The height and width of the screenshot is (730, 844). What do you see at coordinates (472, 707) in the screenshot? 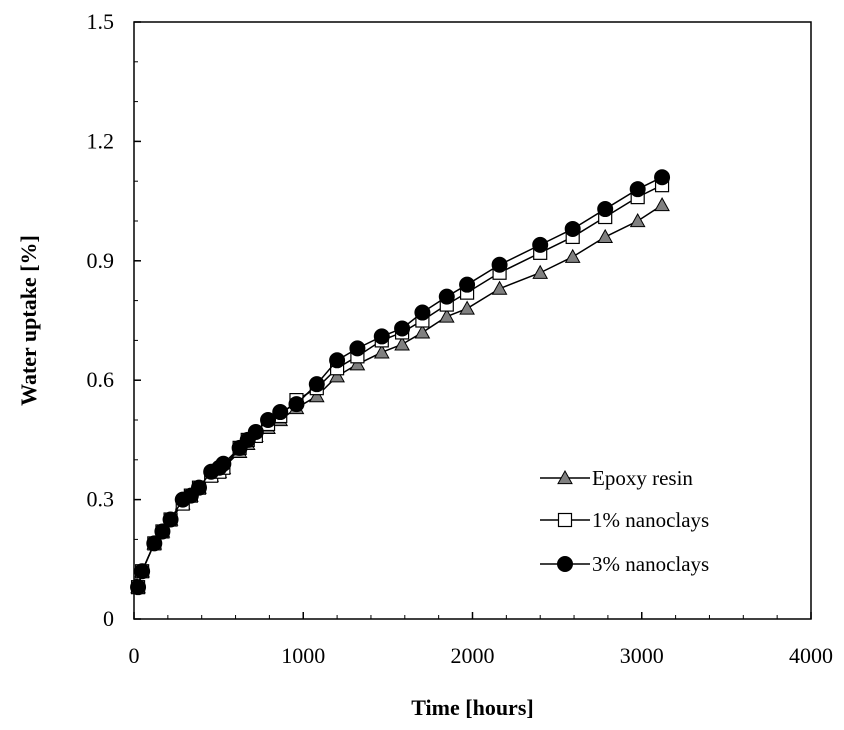
I see `x-axis-title: Time [hours]` at bounding box center [472, 707].